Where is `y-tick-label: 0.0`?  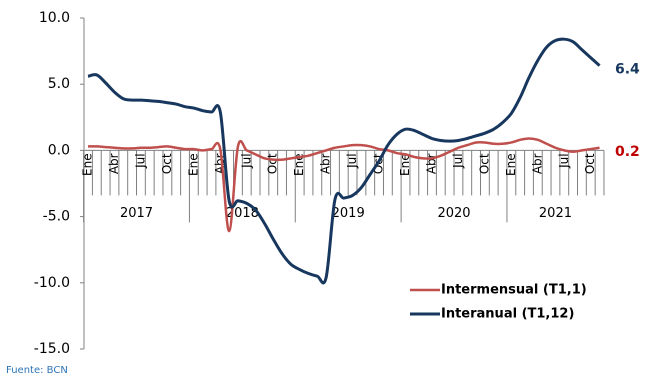 y-tick-label: 0.0 is located at coordinates (59, 150).